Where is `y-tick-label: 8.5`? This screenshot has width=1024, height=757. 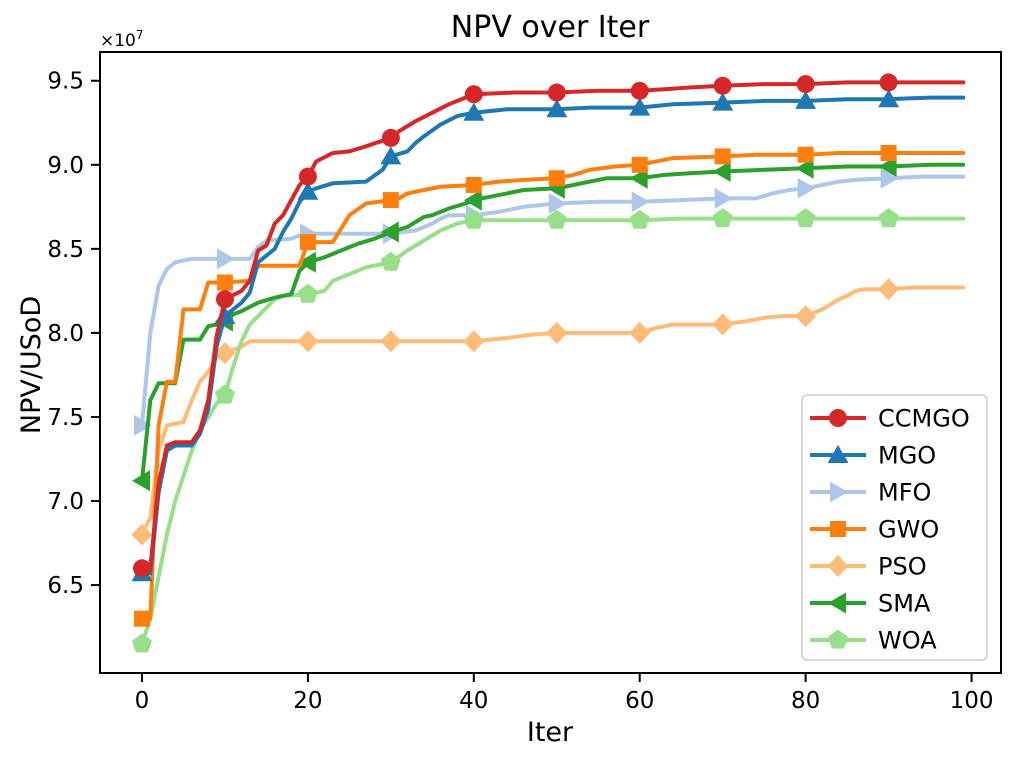 y-tick-label: 8.5 is located at coordinates (65, 250).